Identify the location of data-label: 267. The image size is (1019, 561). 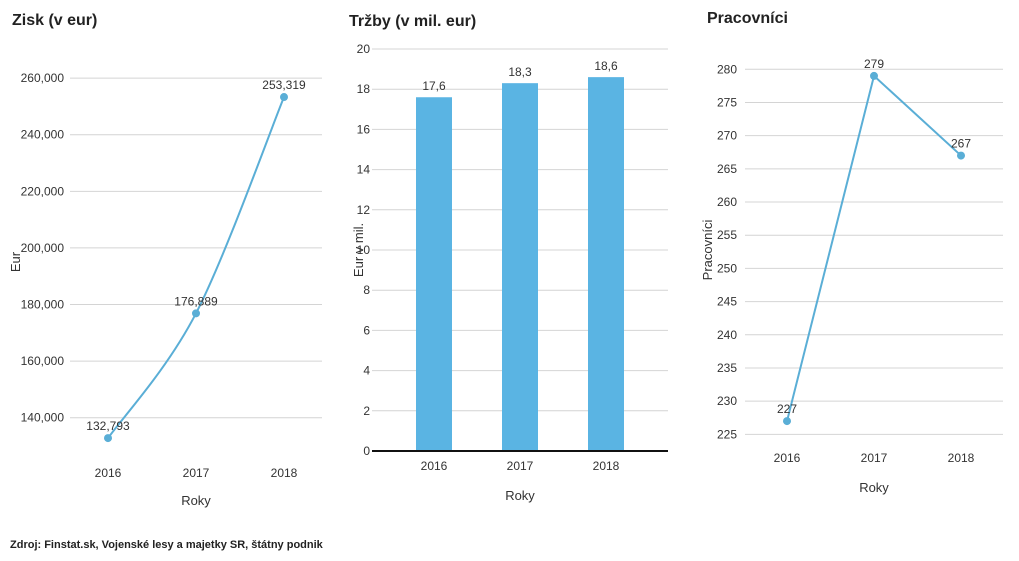
(961, 144).